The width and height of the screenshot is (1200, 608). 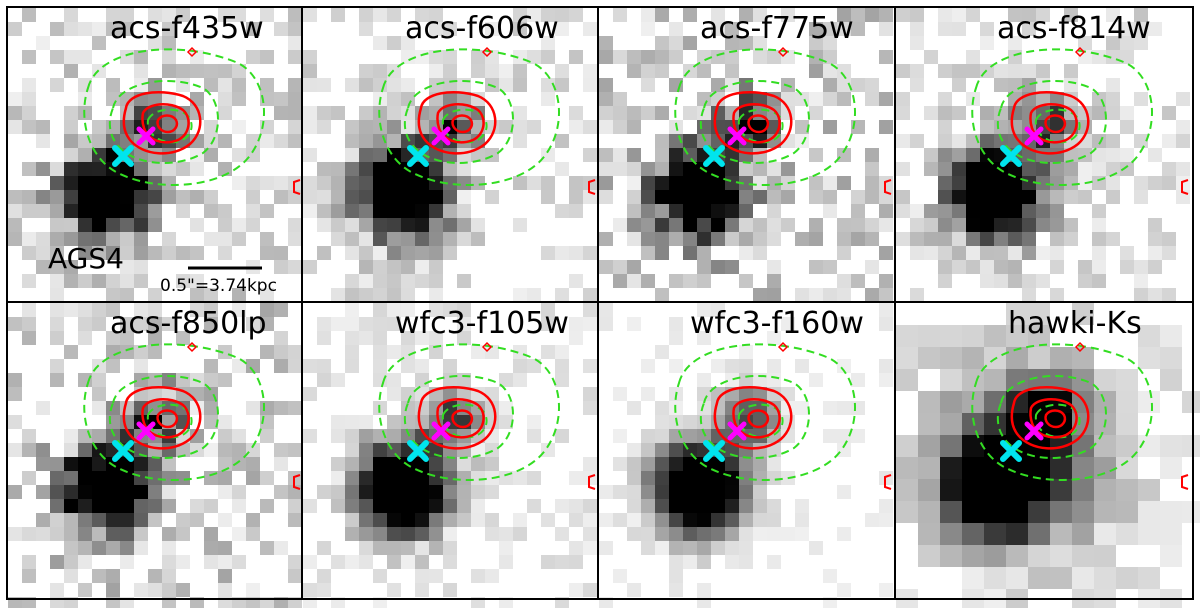 What do you see at coordinates (188, 323) in the screenshot?
I see `panel-title-5: acs-f850lp` at bounding box center [188, 323].